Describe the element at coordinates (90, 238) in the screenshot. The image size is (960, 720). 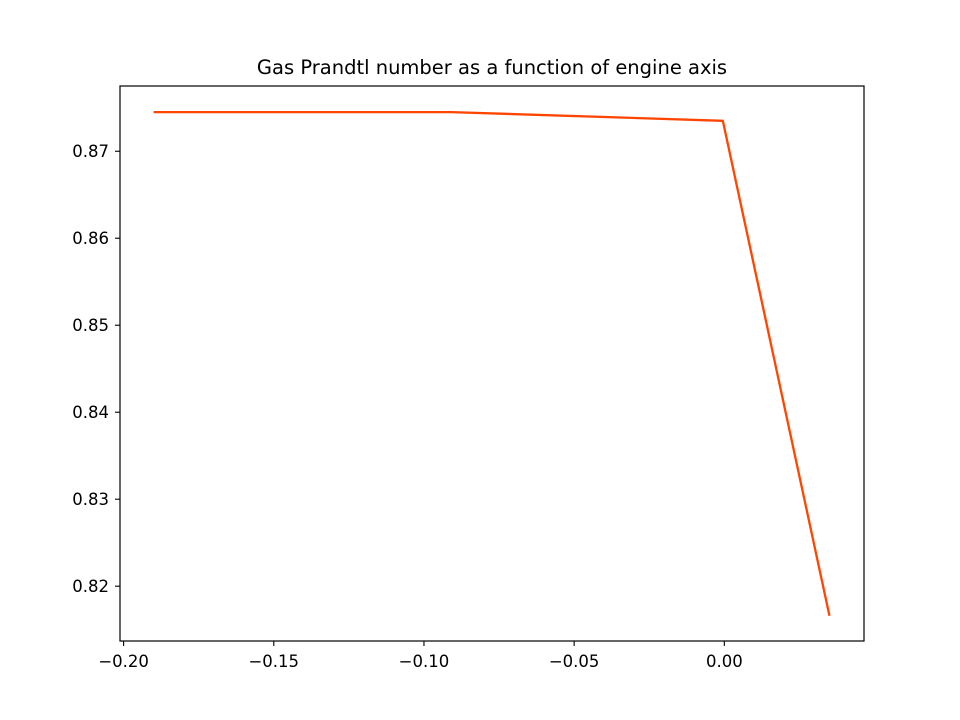
I see `y-tick-label: 0.86` at that location.